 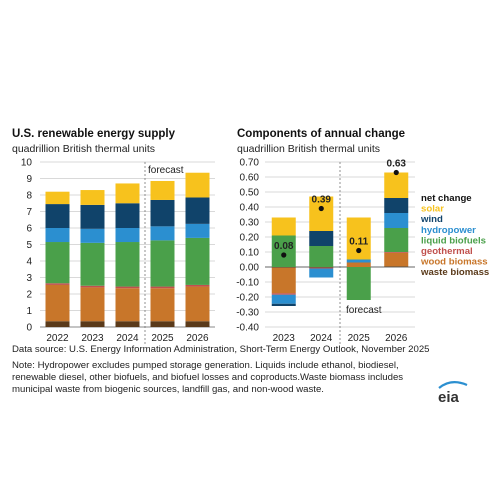 I want to click on left-y-tick-label: 1, so click(x=29, y=311).